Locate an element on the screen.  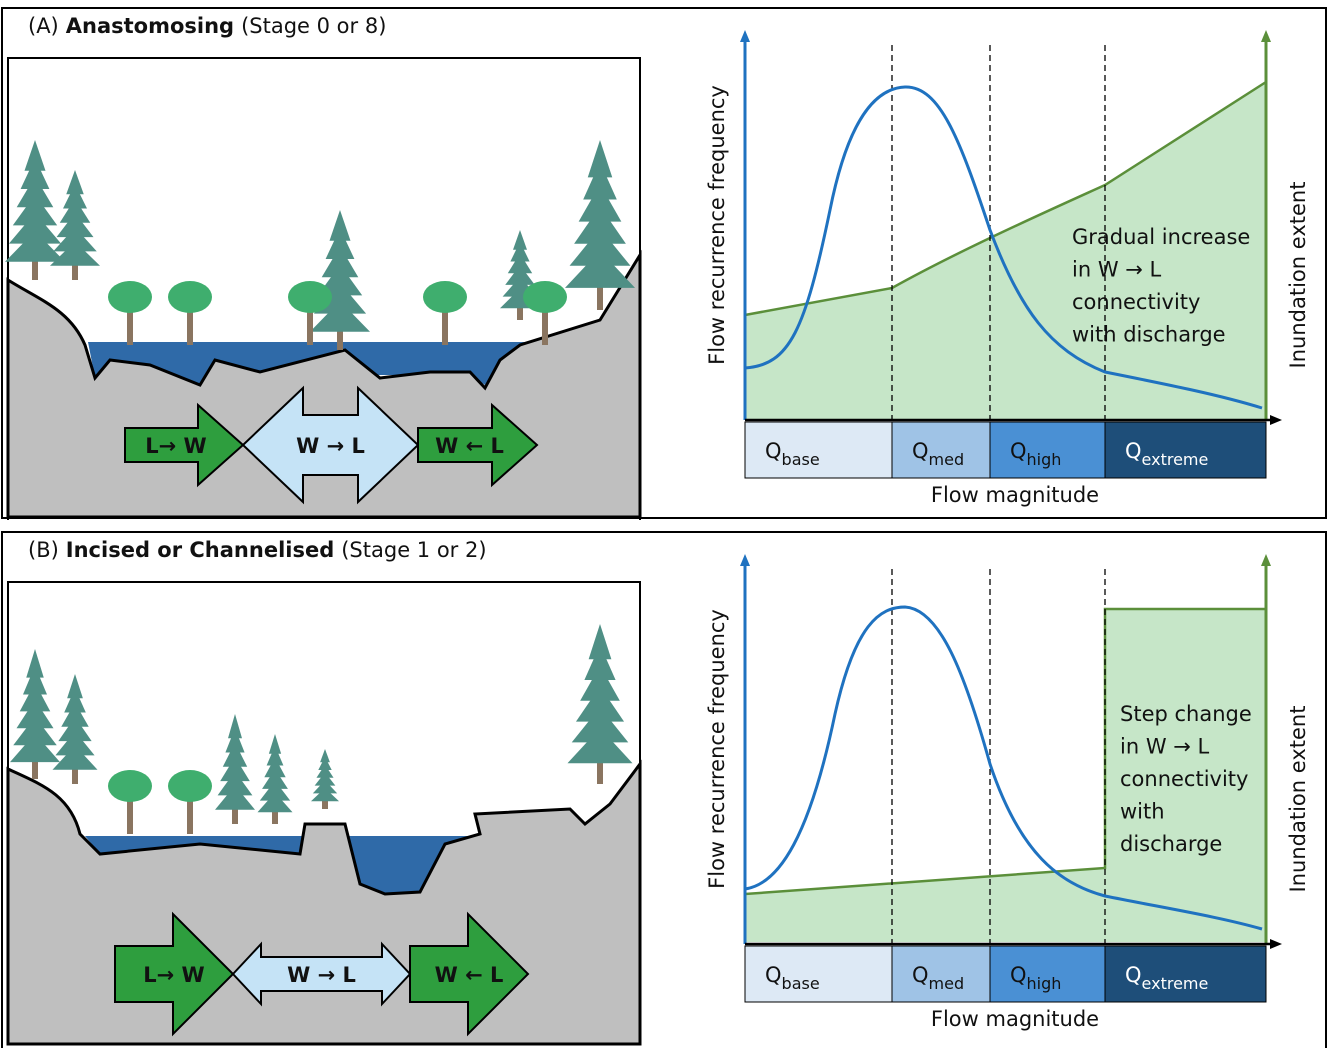
water is located at coordinates (277, 859).